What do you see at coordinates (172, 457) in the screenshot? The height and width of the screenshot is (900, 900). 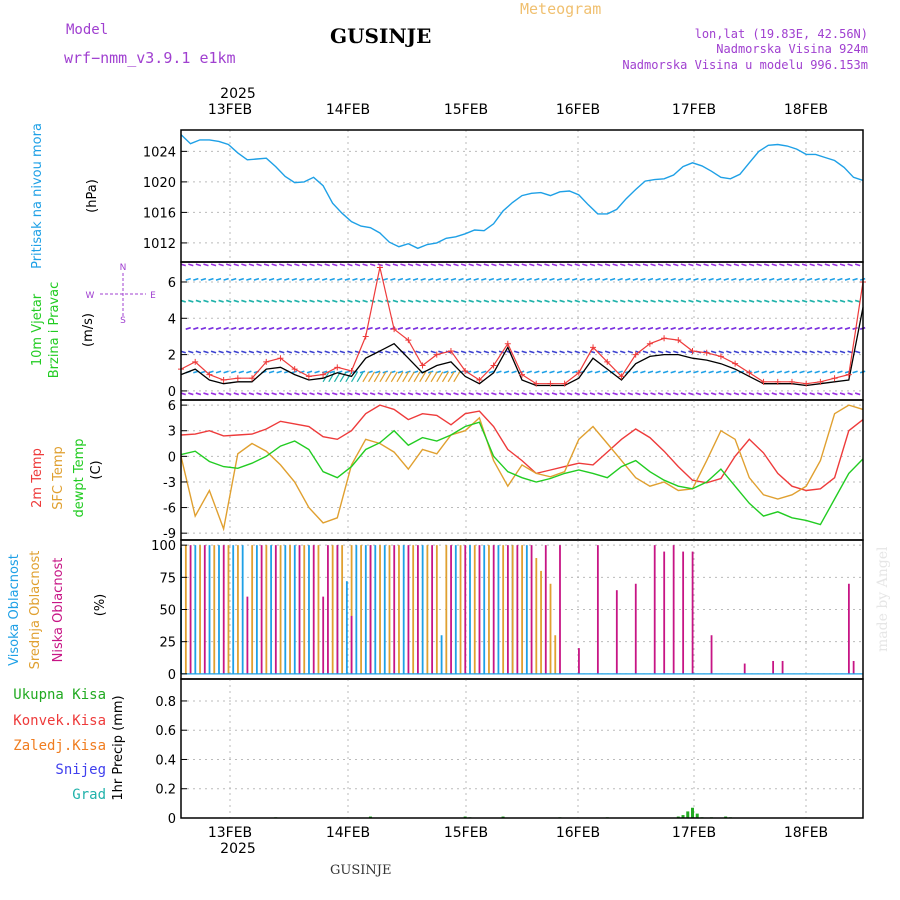 I see `y-tick-label: 0` at bounding box center [172, 457].